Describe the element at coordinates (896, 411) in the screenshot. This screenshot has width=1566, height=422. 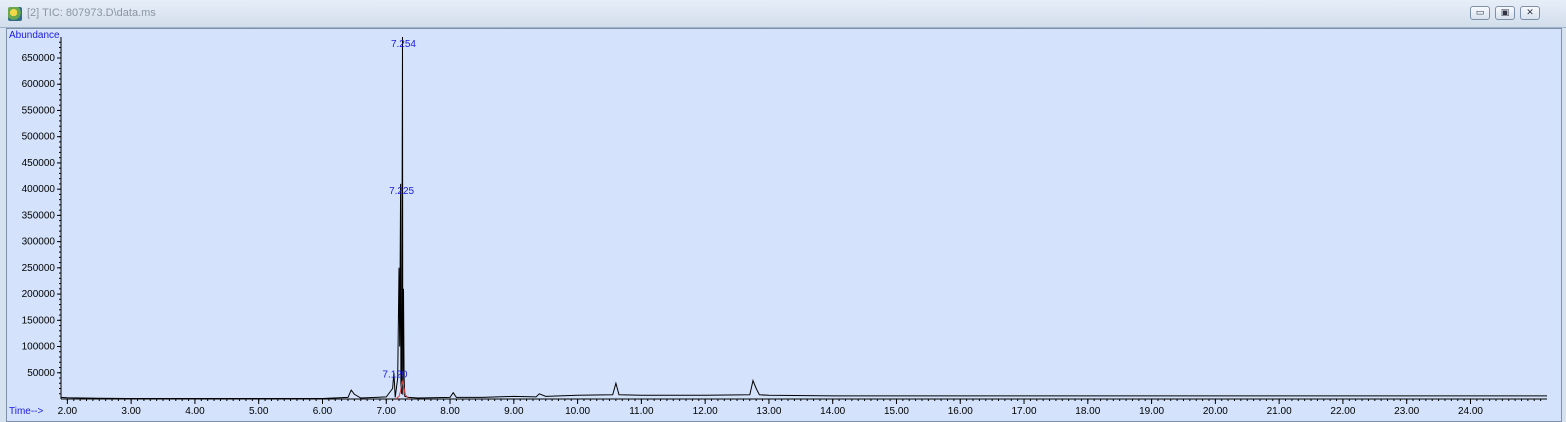
I see `x-tick-label: 15.00` at that location.